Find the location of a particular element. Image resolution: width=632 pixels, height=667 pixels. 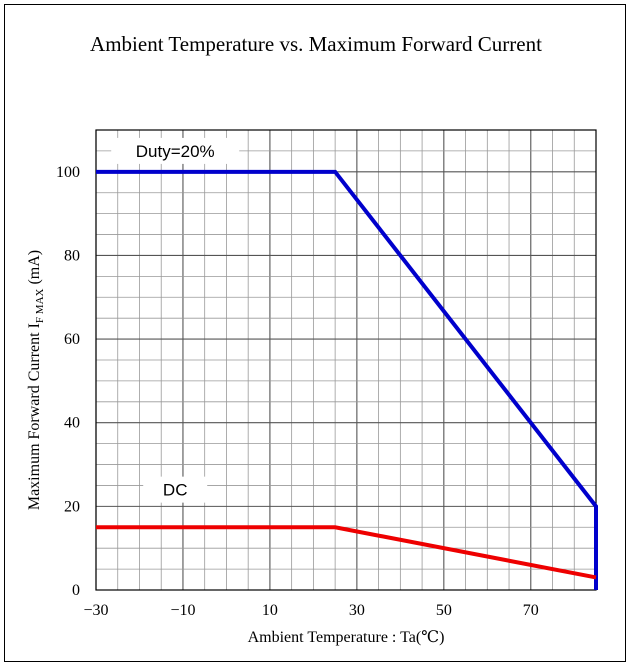

y-axis-title-main: Maximum Forward Current I is located at coordinates (34, 416).